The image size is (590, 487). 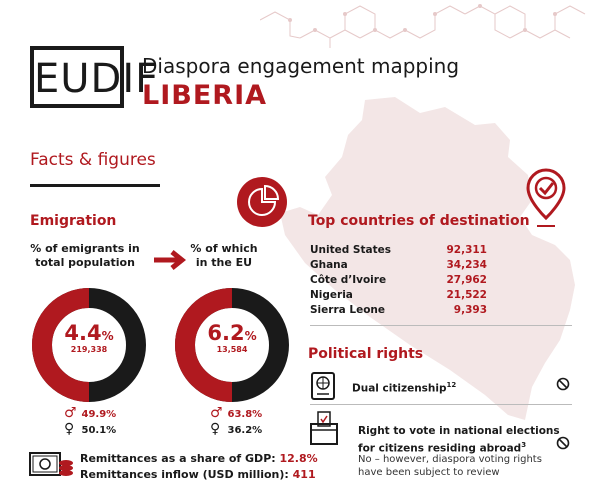 What do you see at coordinates (441, 404) in the screenshot?
I see `rights-divider` at bounding box center [441, 404].